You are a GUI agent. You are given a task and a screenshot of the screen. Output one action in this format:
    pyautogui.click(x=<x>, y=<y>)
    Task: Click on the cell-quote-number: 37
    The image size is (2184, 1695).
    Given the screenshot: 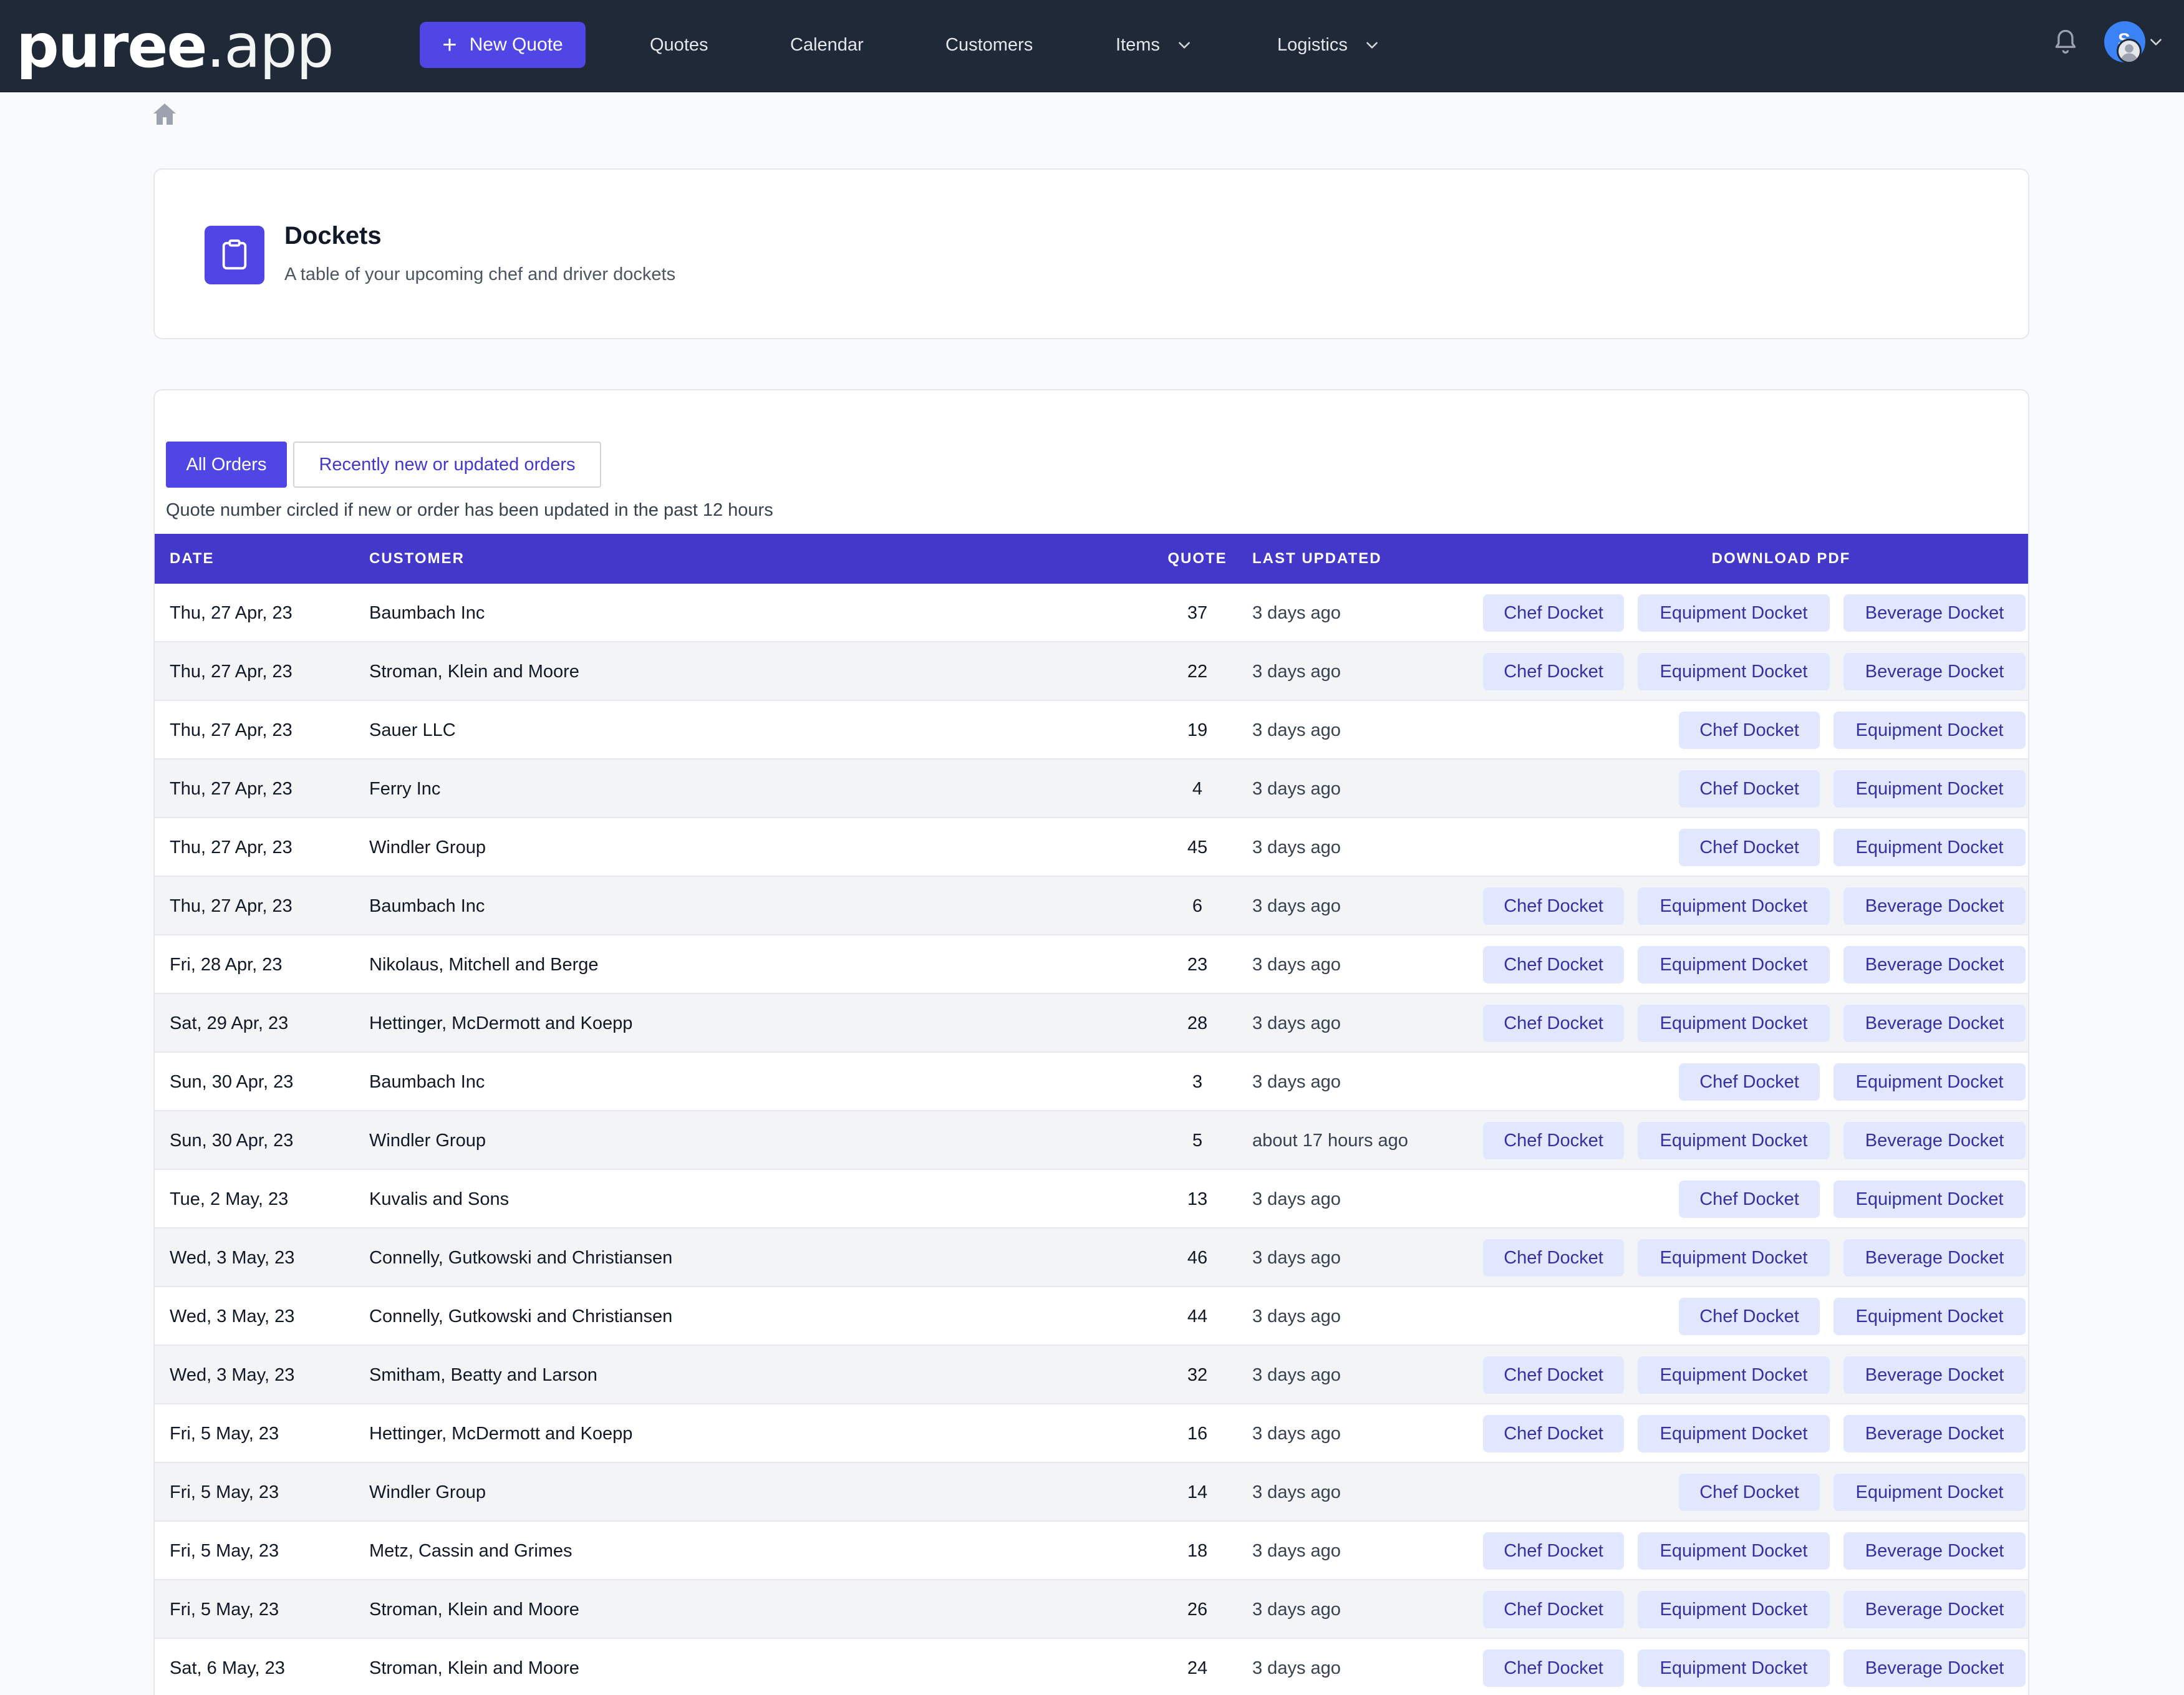 What is the action you would take?
    pyautogui.click(x=1197, y=612)
    